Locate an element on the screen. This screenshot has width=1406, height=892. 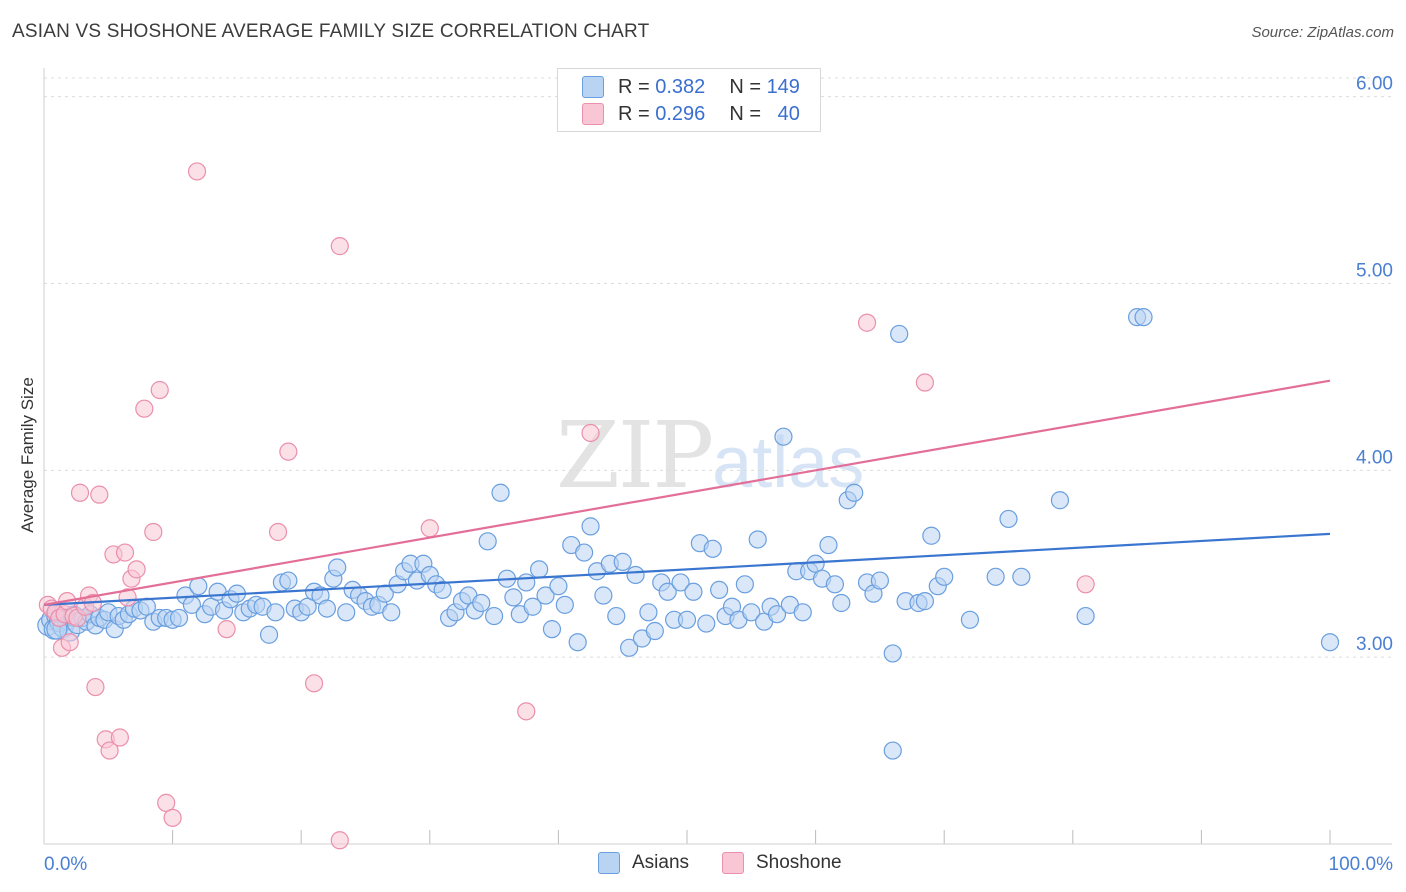
legend-row-asians: R = 0.382 N = 149 is located at coordinates (691, 87).